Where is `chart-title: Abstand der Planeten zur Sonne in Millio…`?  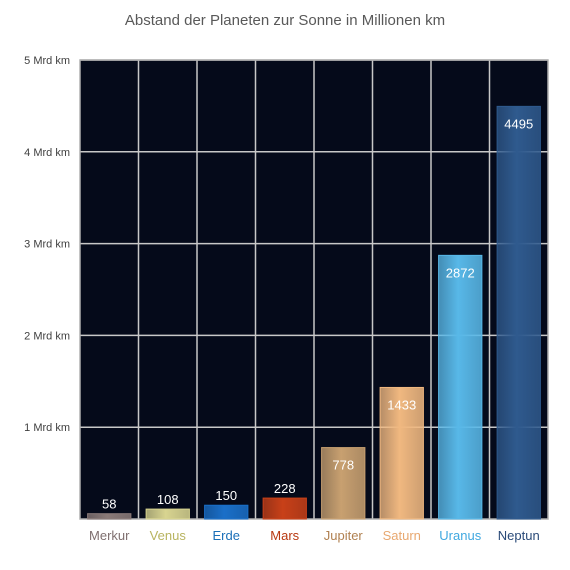
chart-title: Abstand der Planeten zur Sonne in Millio… is located at coordinates (285, 20).